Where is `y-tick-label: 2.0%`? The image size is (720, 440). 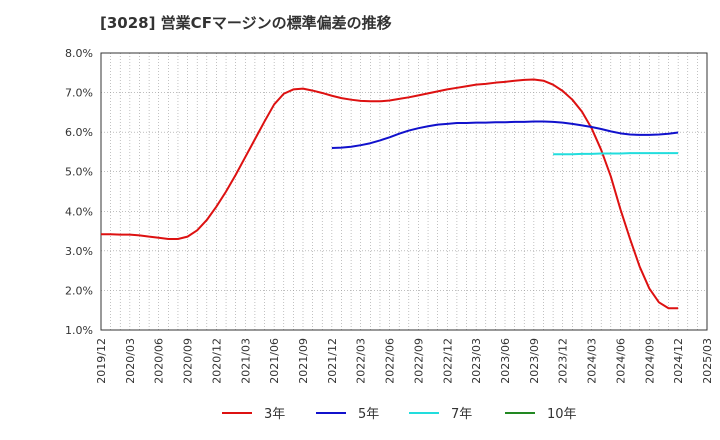 y-tick-label: 2.0% is located at coordinates (79, 290).